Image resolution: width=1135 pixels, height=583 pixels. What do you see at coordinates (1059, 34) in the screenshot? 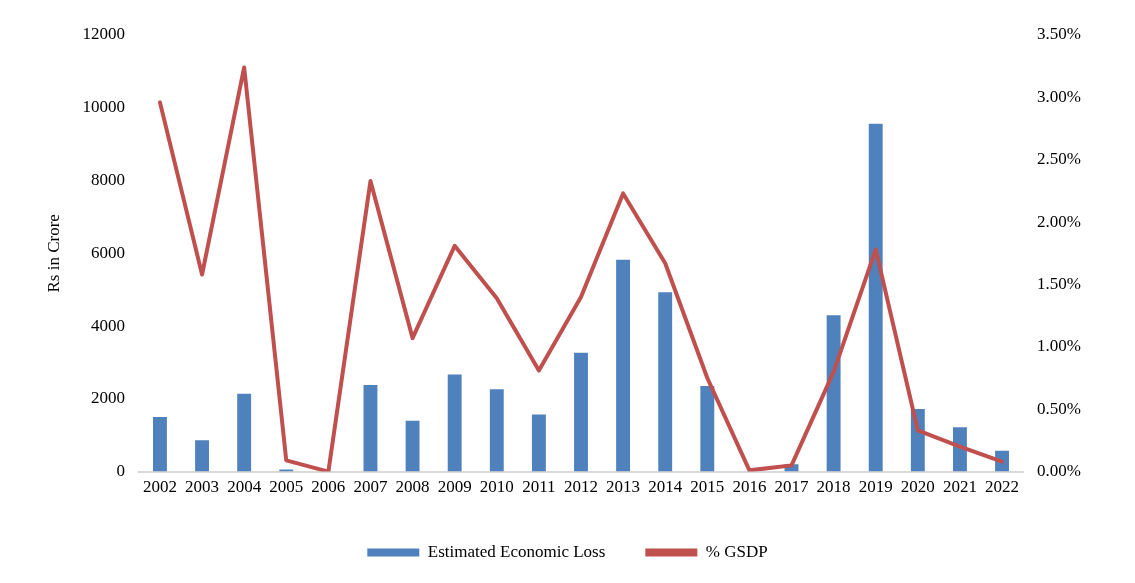
I see `y2-tick-label: 3.50%` at bounding box center [1059, 34].